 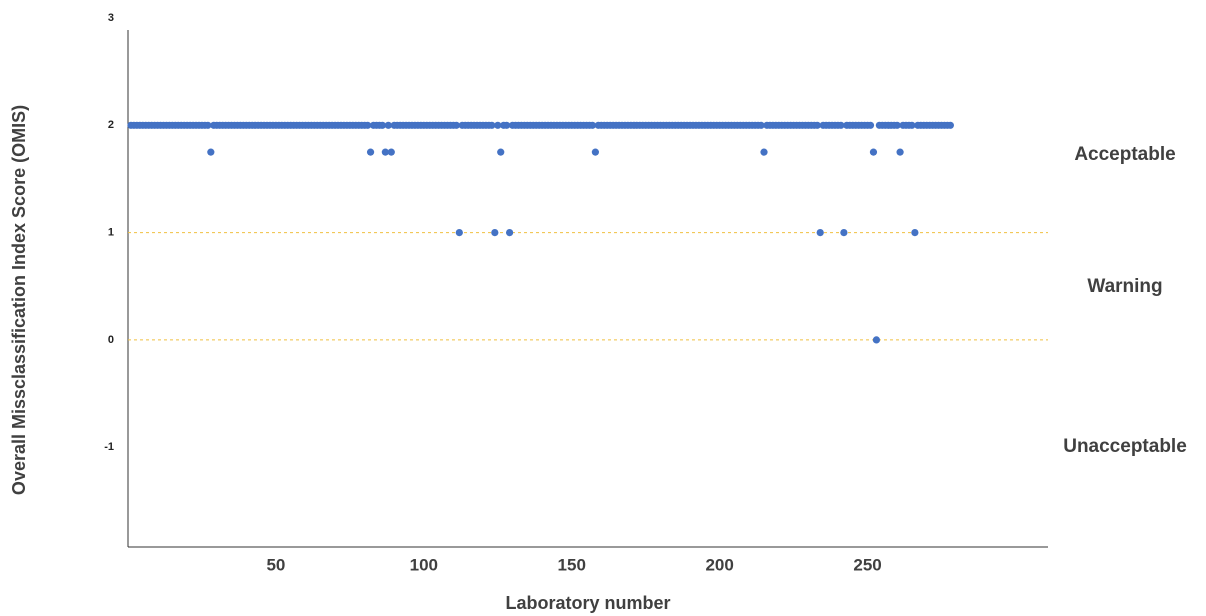 What do you see at coordinates (111, 340) in the screenshot?
I see `y-tick-label: 0` at bounding box center [111, 340].